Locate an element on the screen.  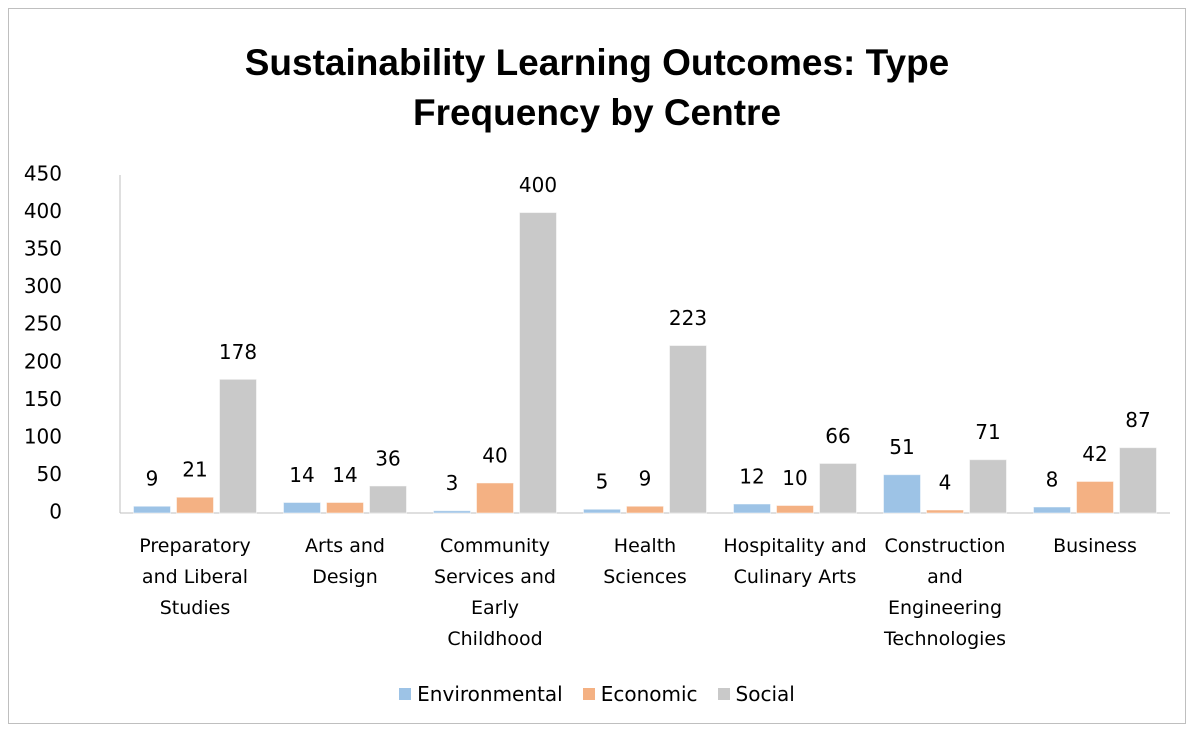
y-tick-label: 150 is located at coordinates (43, 399).